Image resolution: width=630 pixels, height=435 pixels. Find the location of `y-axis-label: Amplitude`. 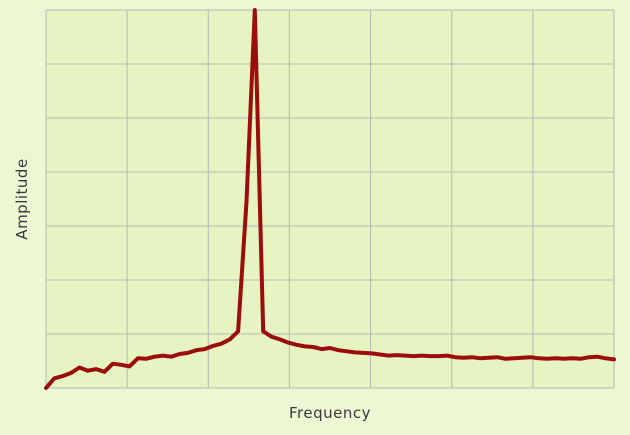

y-axis-label: Amplitude is located at coordinates (22, 198).